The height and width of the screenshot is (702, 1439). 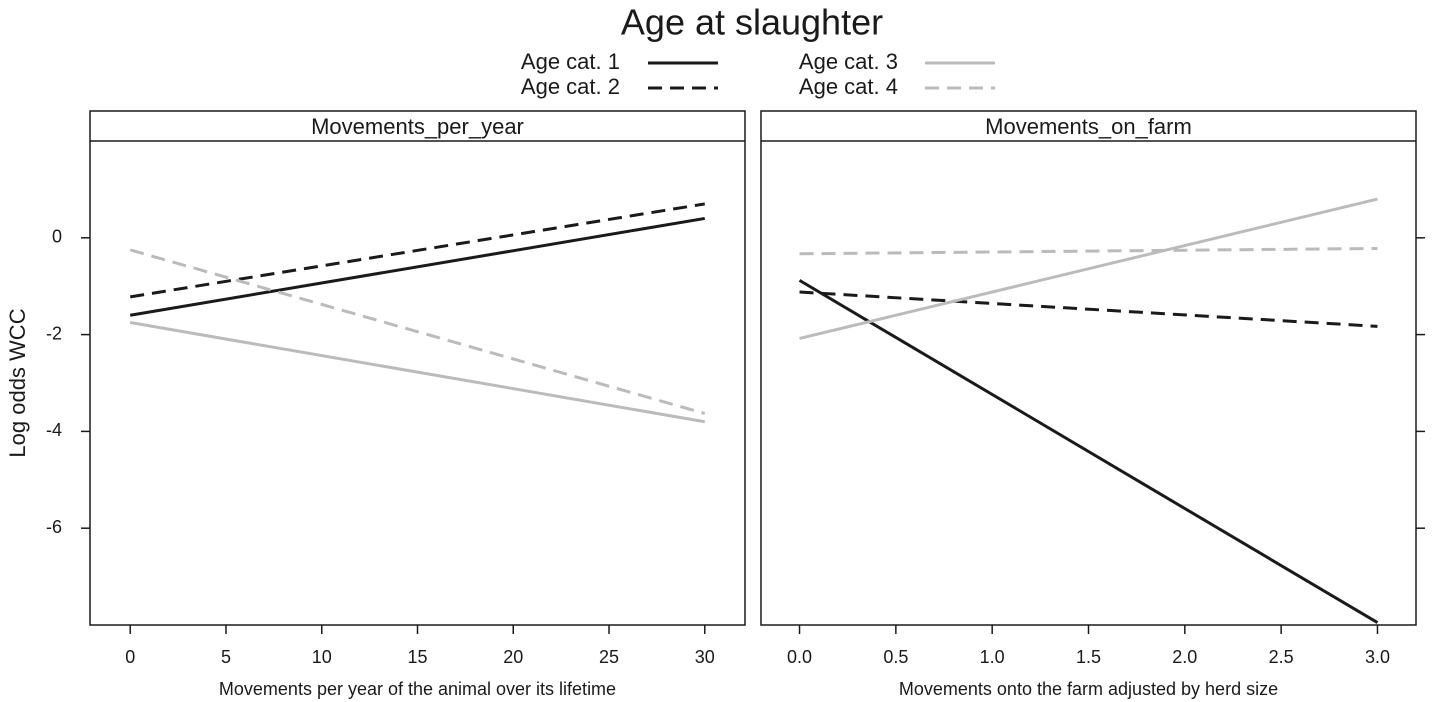 I want to click on chart-title: Age at slaughter, so click(x=752, y=22).